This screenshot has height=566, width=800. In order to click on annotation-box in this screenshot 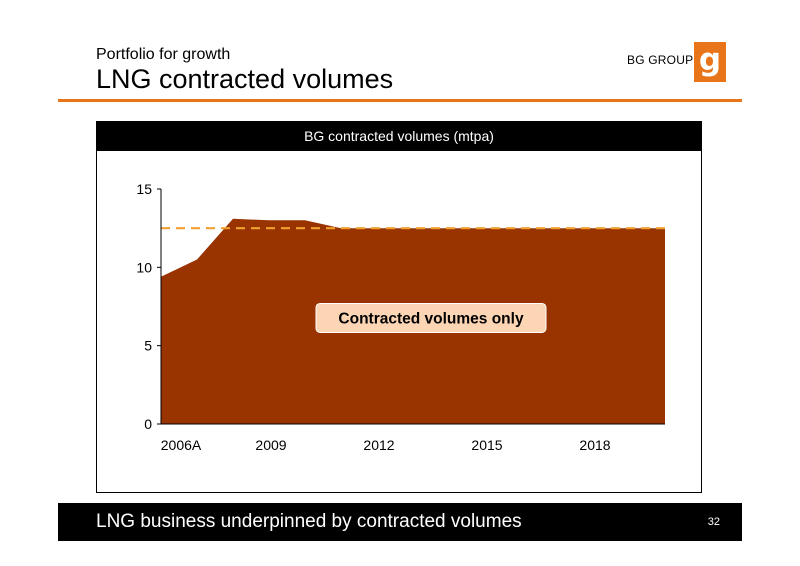, I will do `click(431, 317)`.